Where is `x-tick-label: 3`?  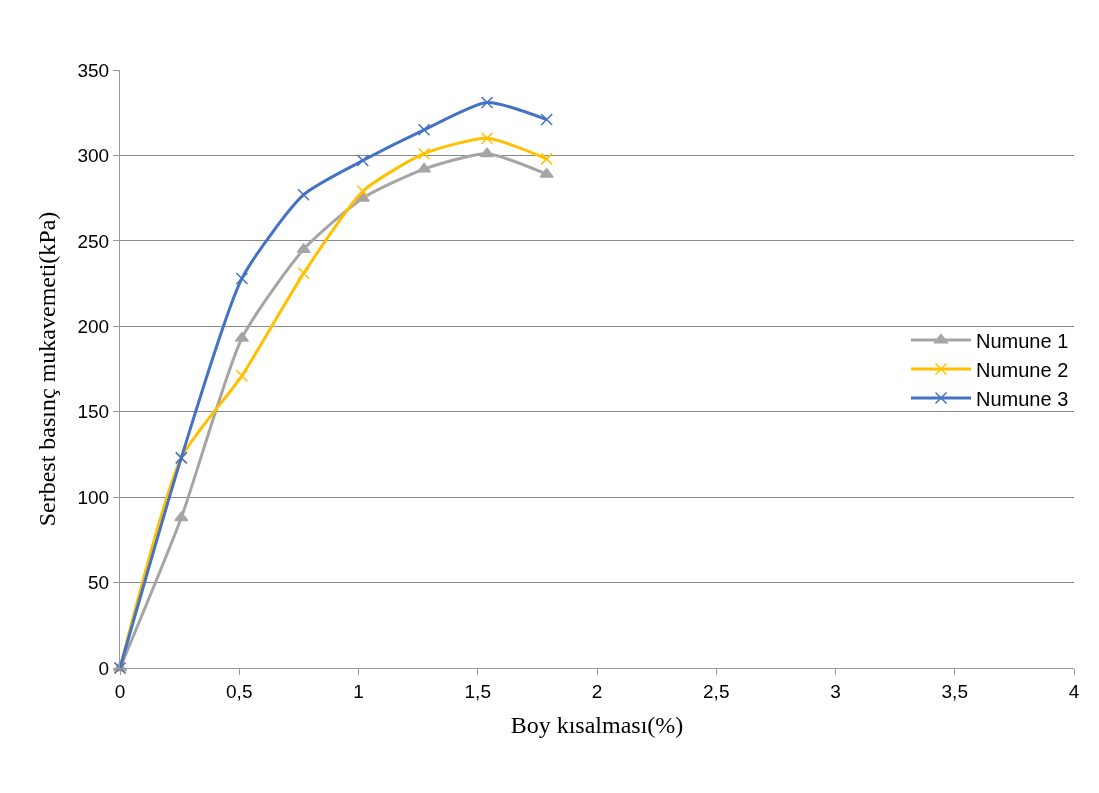 x-tick-label: 3 is located at coordinates (835, 691).